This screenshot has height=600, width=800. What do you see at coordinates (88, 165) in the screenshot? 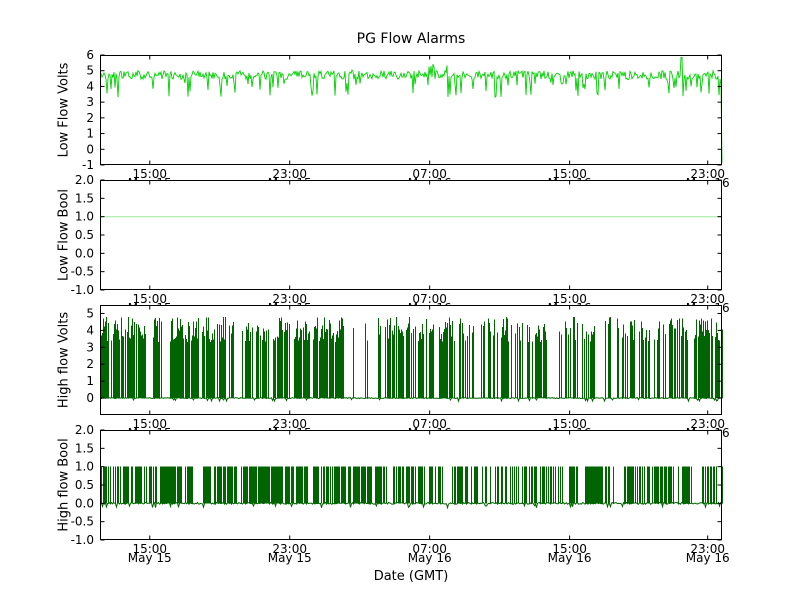
I see `y-tick-label: -1` at bounding box center [88, 165].